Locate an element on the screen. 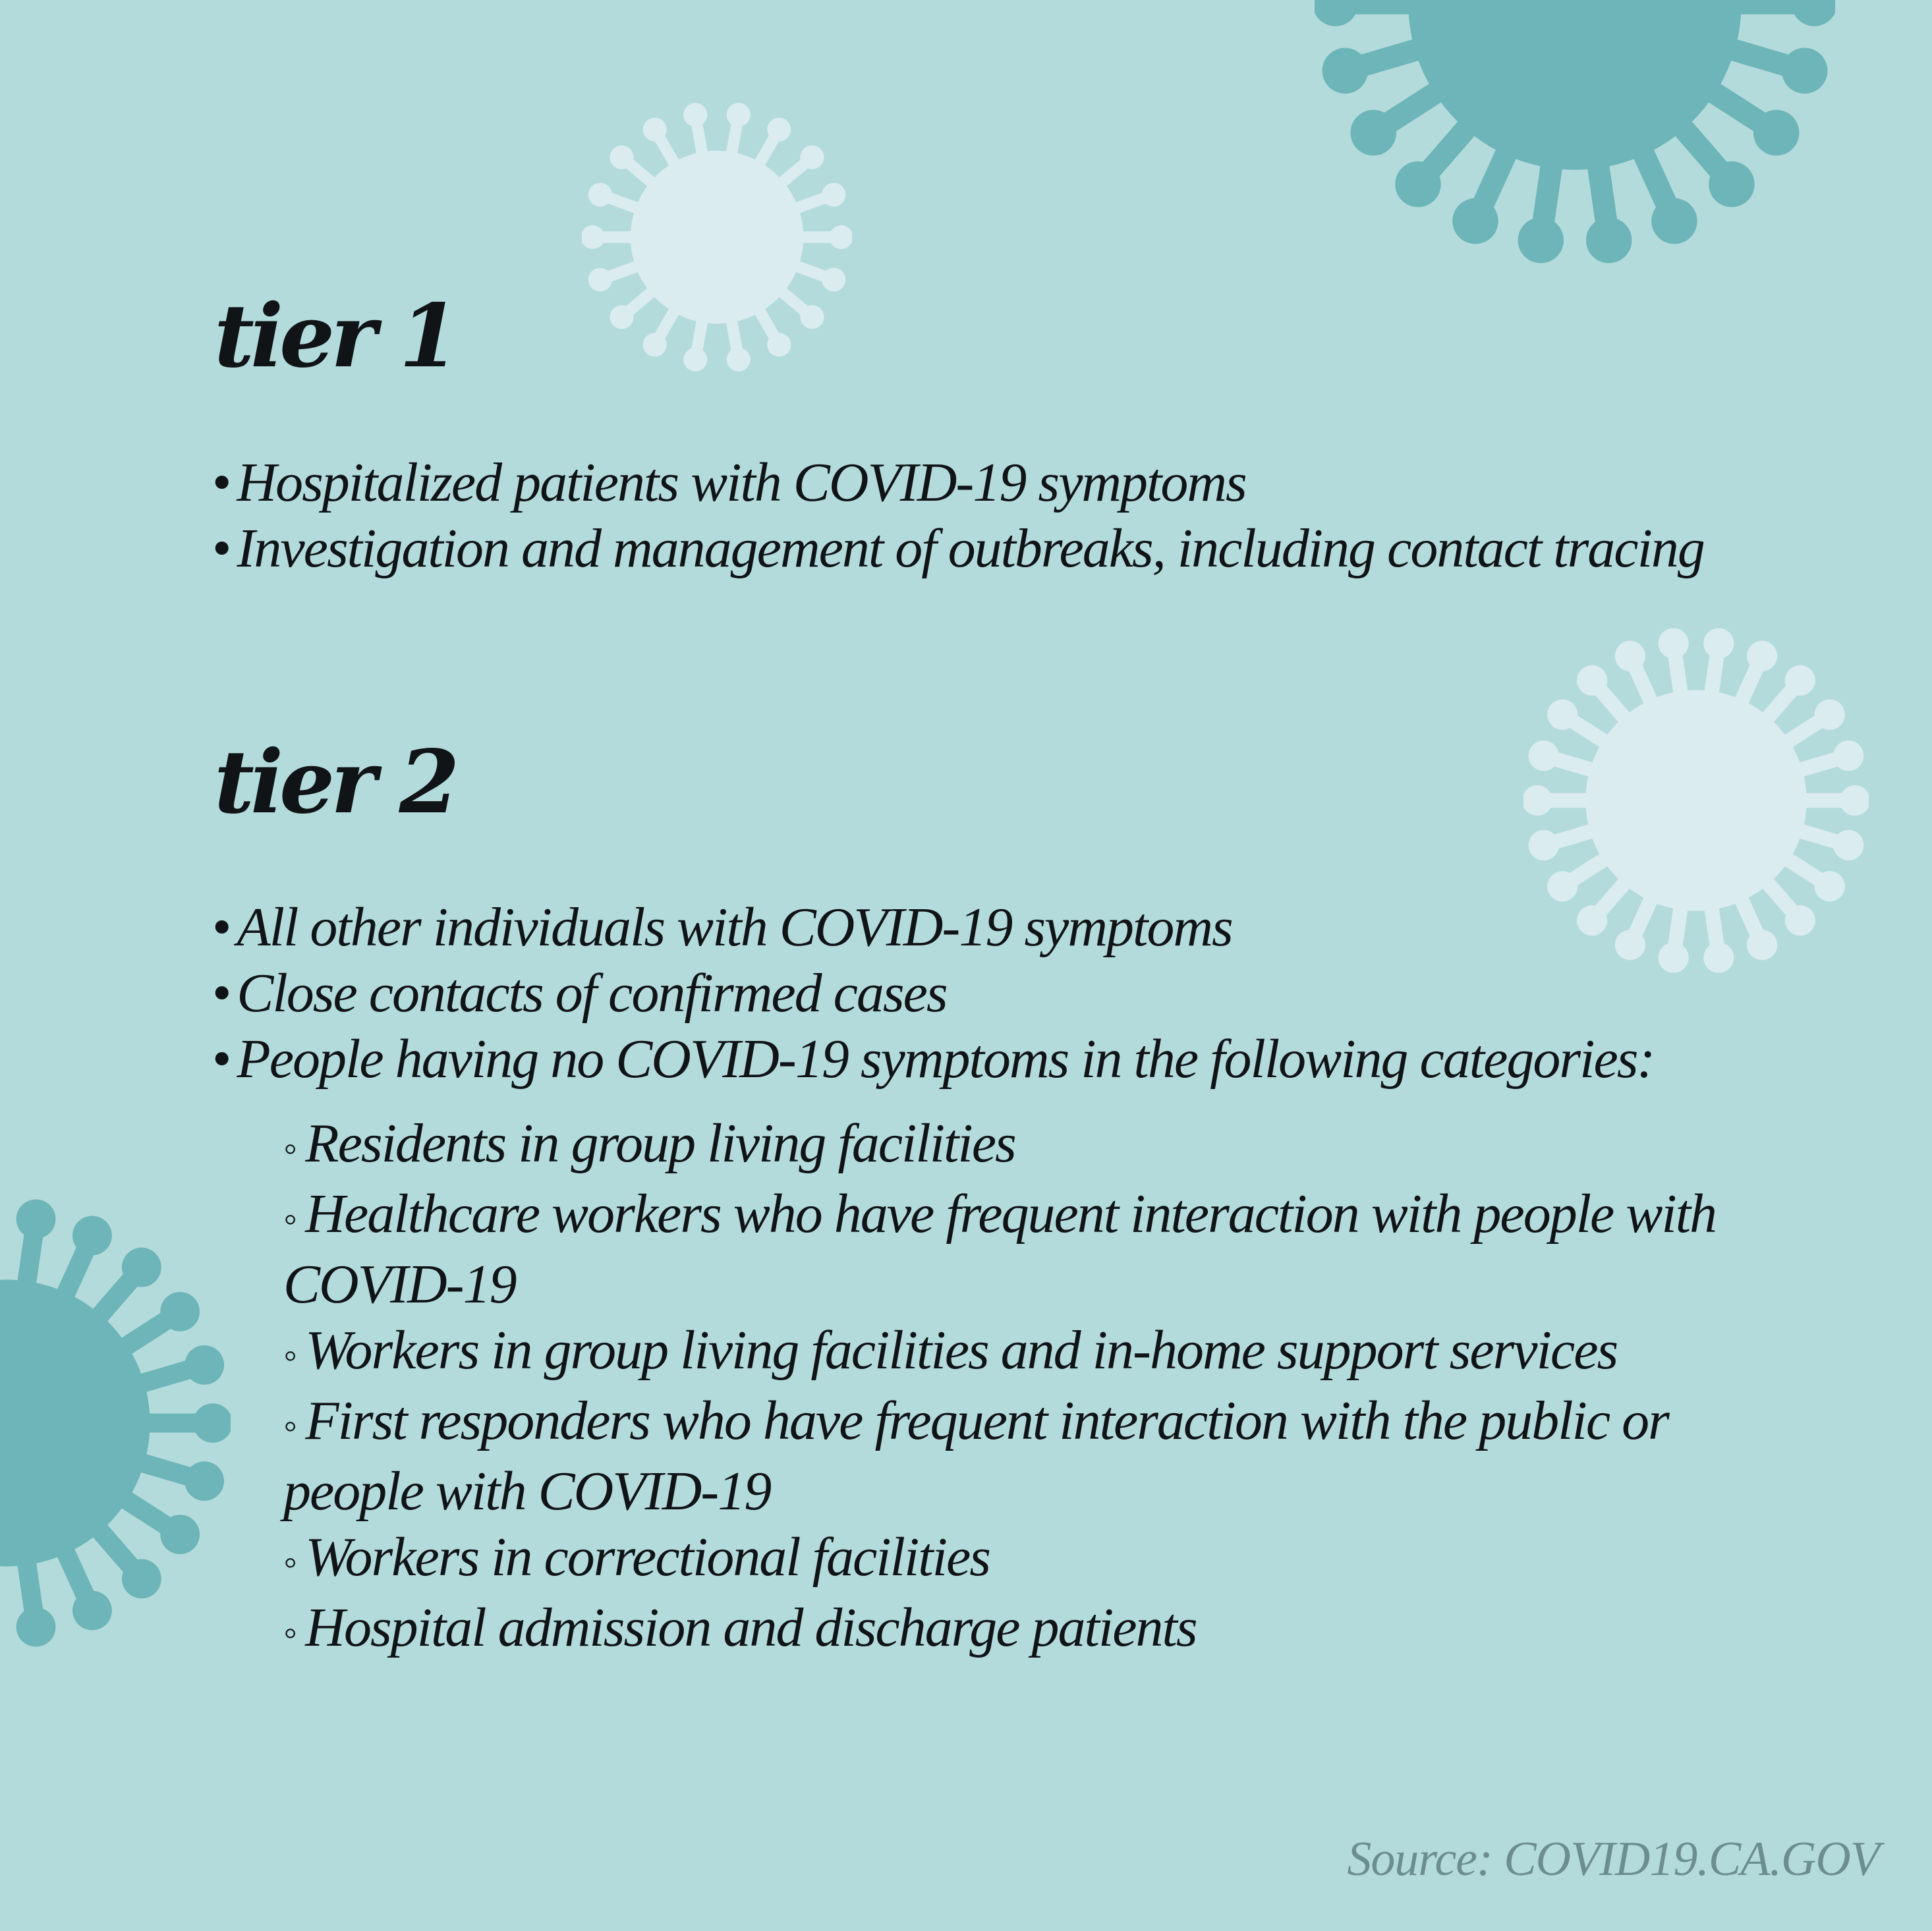 The width and height of the screenshot is (1932, 1931). source-credit: Source: COVID19.CA.GOV is located at coordinates (1614, 1859).